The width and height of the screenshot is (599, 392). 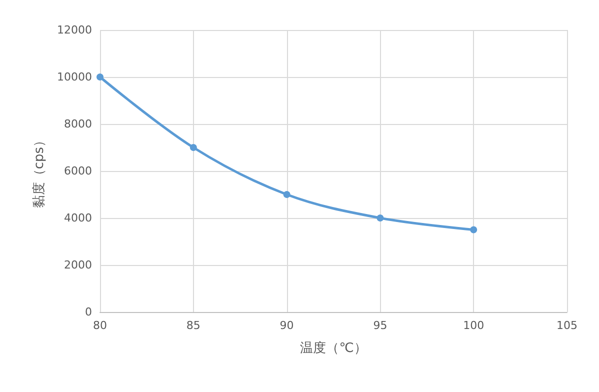 I want to click on x-tick-label: 95, so click(x=380, y=325).